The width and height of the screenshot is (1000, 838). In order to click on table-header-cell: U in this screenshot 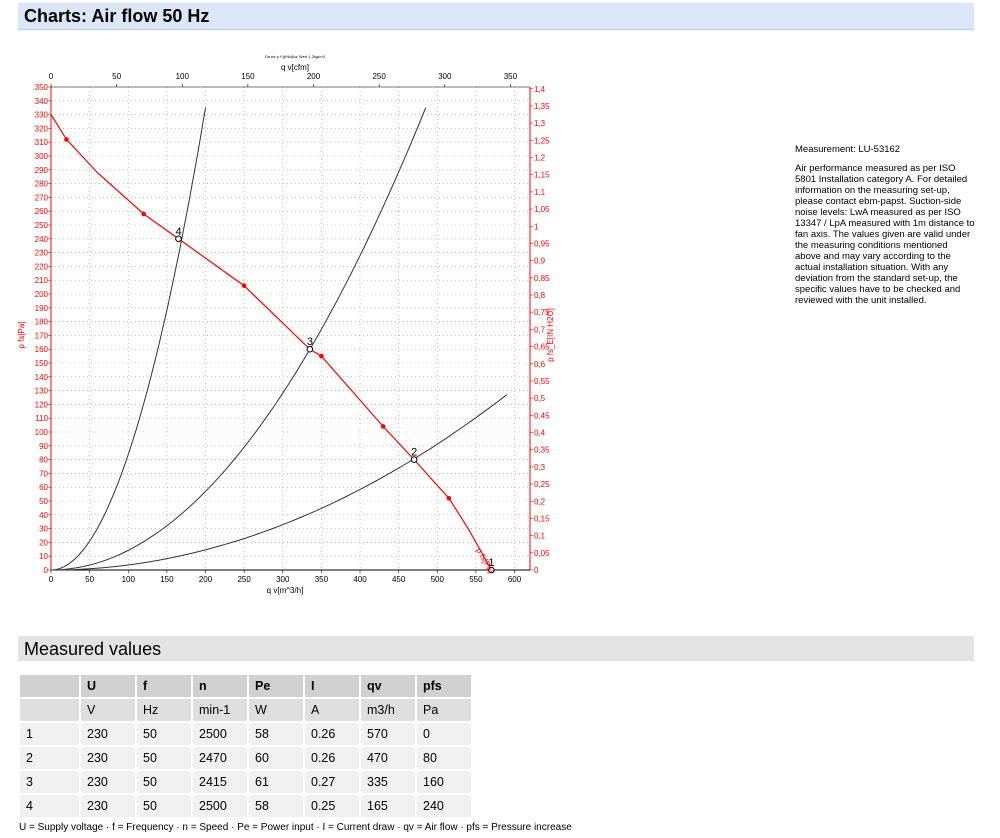, I will do `click(108, 687)`.